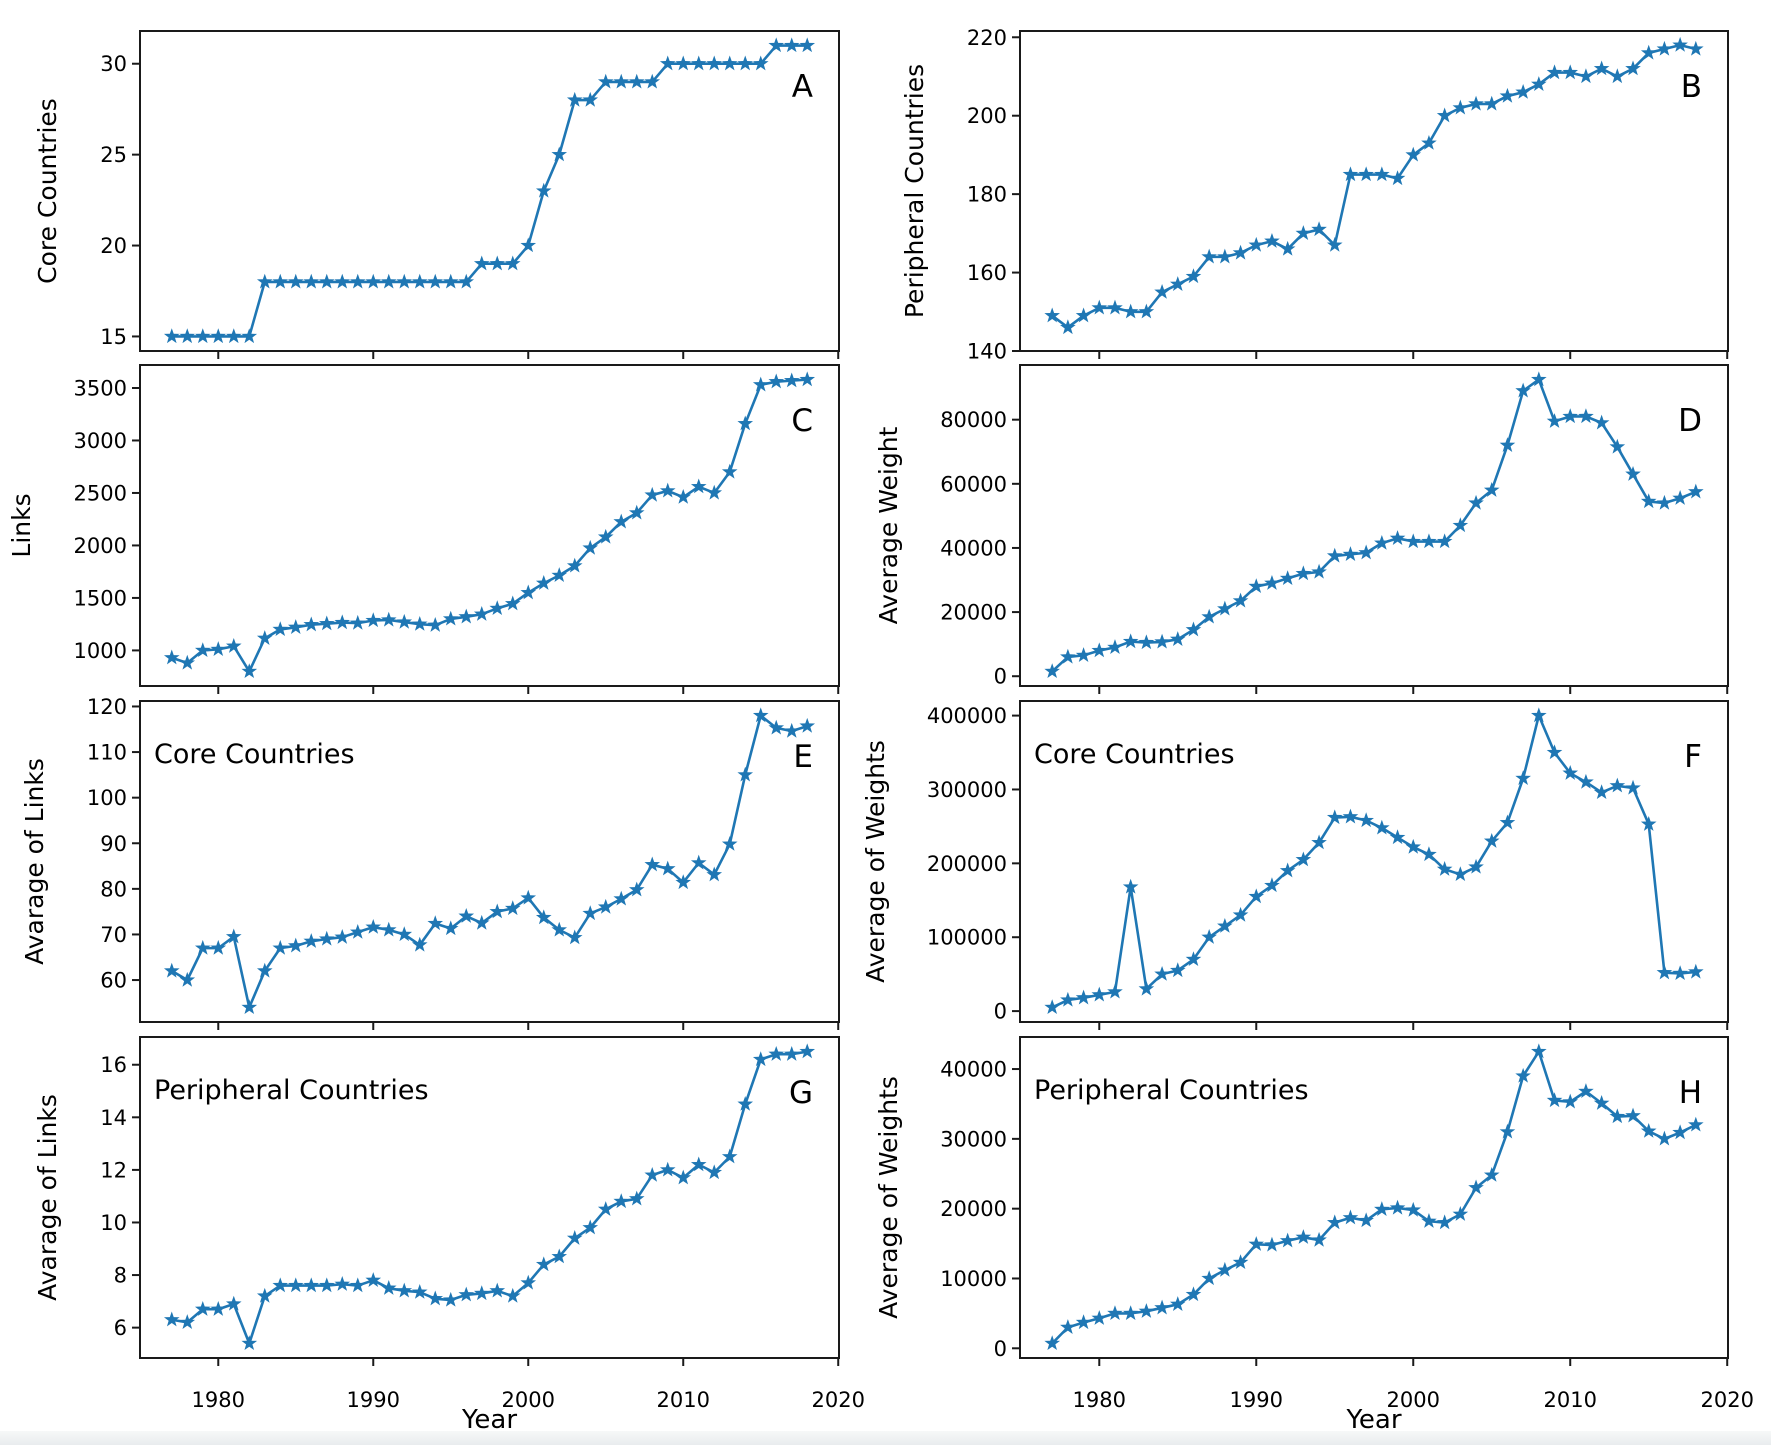 The width and height of the screenshot is (1771, 1445). I want to click on panel-H-xtick-label: 1990, so click(1256, 1400).